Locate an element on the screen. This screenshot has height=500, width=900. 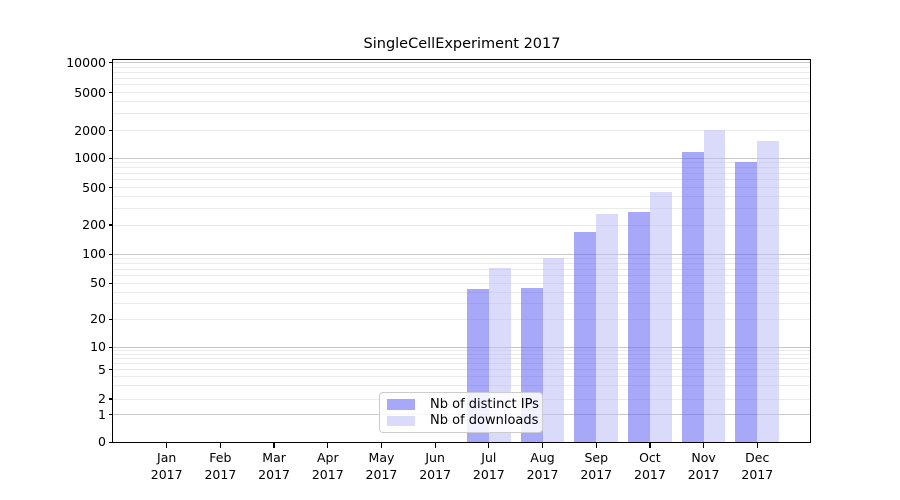
y-tick-label-2000: 2000 is located at coordinates (90, 130).